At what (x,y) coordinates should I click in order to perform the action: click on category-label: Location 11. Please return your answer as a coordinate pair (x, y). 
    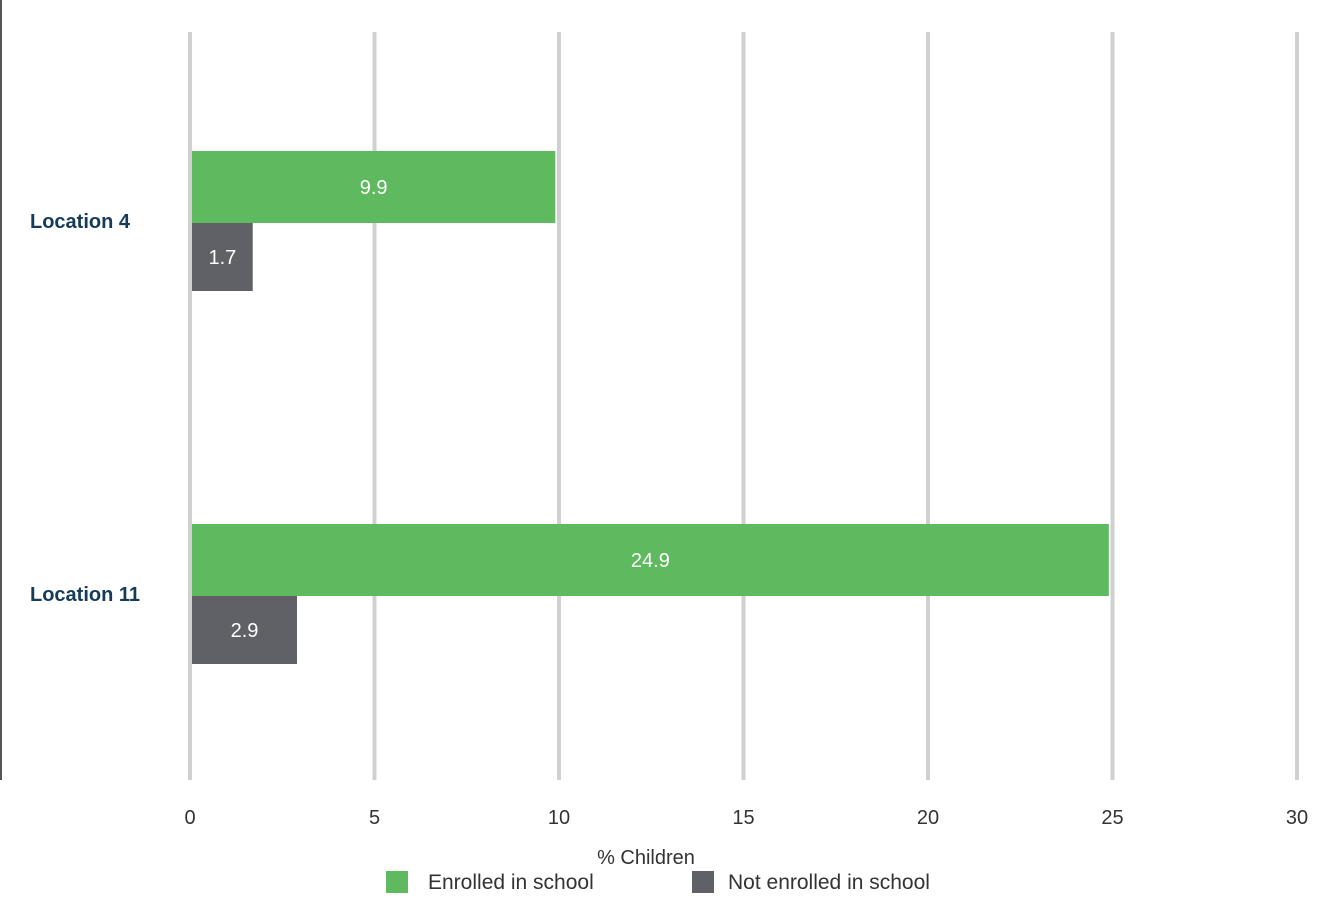
    Looking at the image, I should click on (85, 595).